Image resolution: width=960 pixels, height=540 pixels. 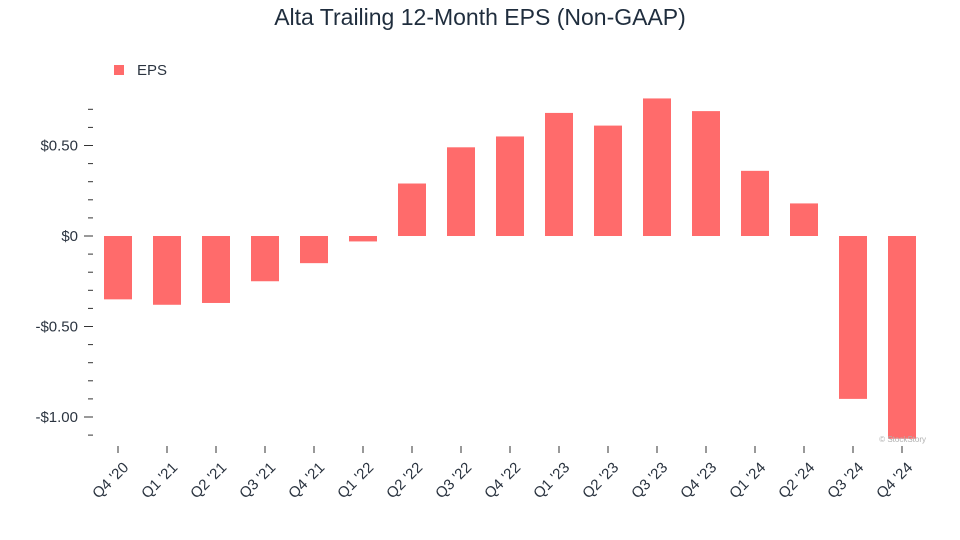 I want to click on x-tick-label: Q1 '22, so click(x=355, y=480).